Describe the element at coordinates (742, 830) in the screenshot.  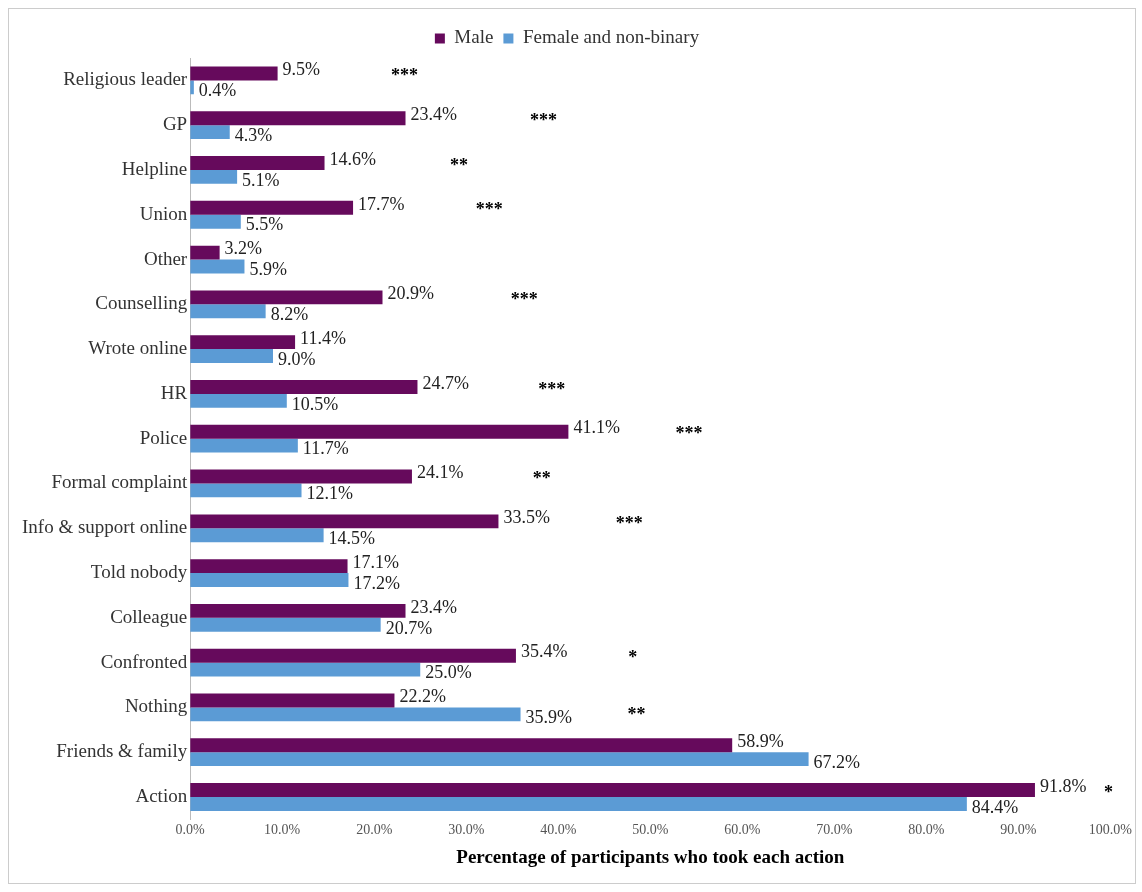
I see `x-tick-label: 60.0%` at that location.